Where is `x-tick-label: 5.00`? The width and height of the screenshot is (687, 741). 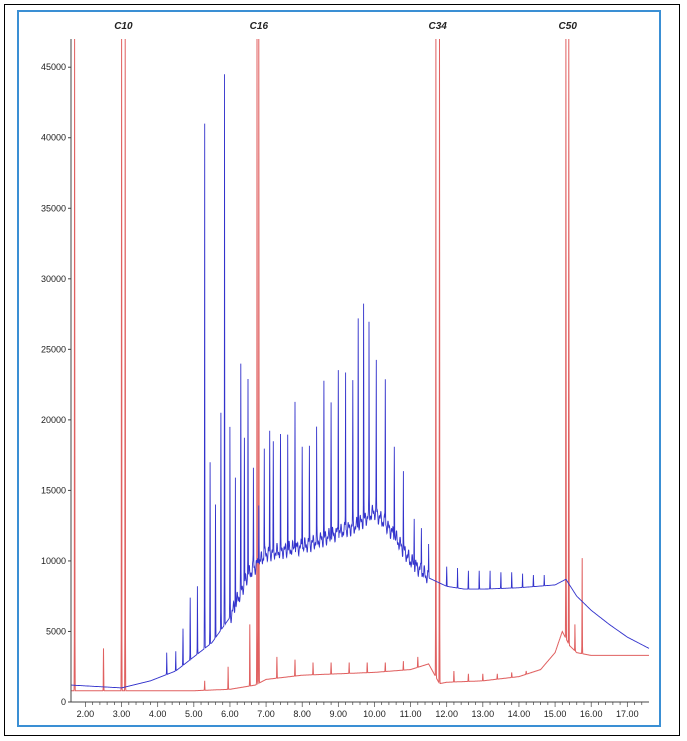
x-tick-label: 5.00 is located at coordinates (194, 714).